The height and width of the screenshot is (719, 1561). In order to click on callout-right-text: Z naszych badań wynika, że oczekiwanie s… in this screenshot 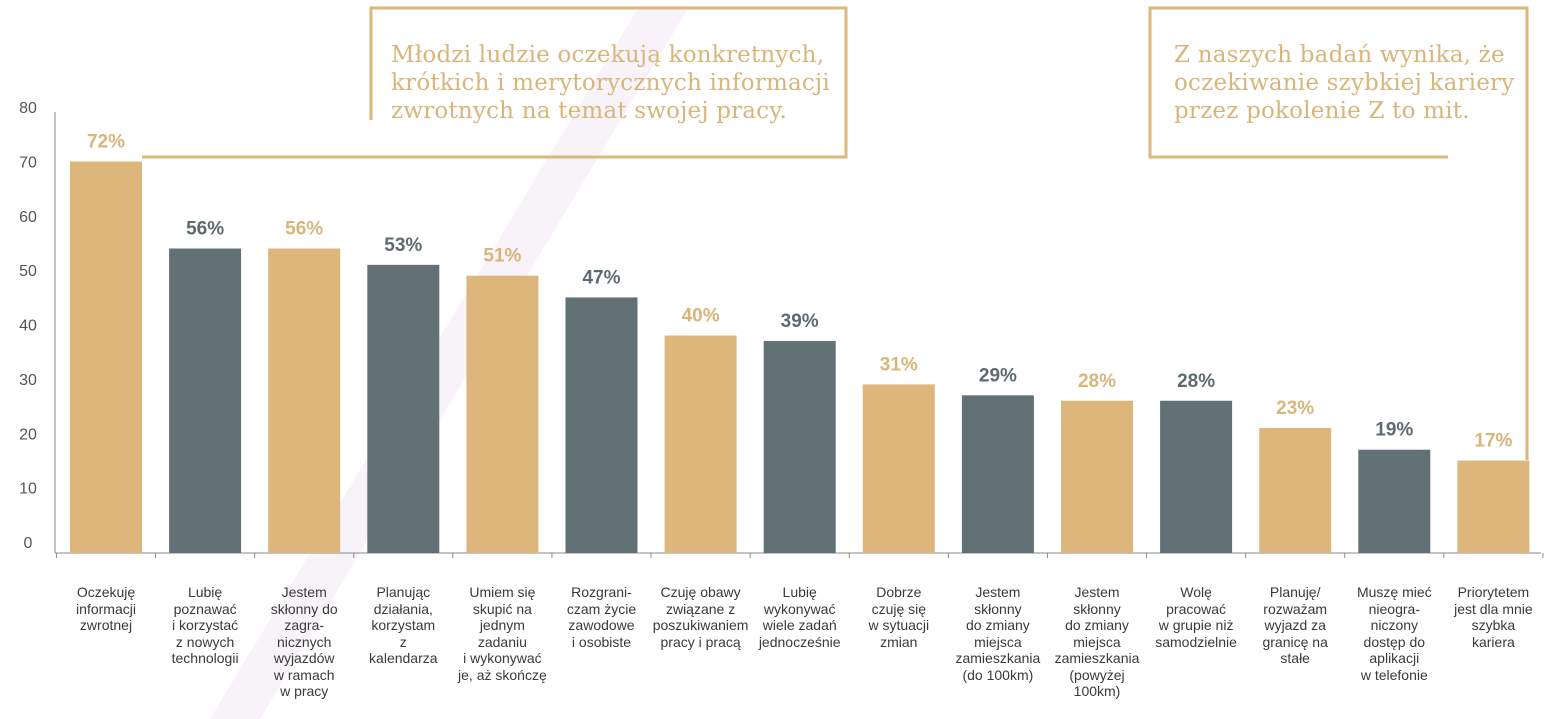, I will do `click(1344, 83)`.